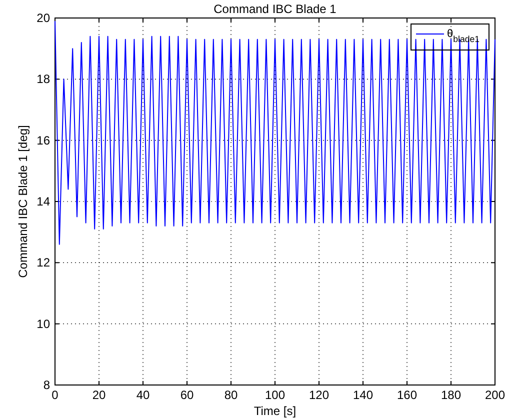 Image resolution: width=510 pixels, height=420 pixels. Describe the element at coordinates (43, 323) in the screenshot. I see `y-tick-label: 10` at that location.